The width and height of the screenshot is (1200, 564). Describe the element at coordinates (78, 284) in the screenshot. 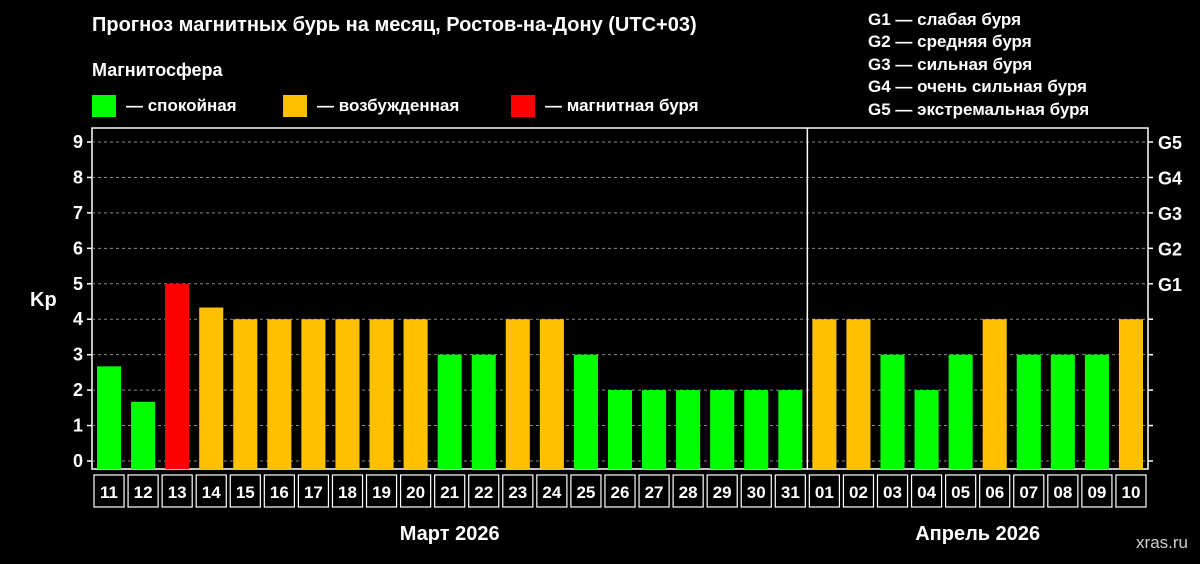

I see `y-tick-label: 5` at that location.